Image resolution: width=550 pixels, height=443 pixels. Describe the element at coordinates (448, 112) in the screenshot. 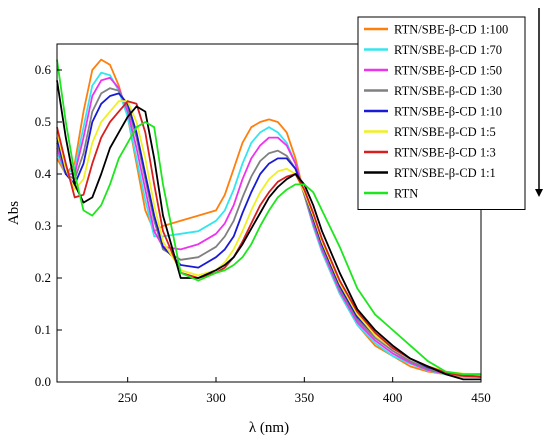

I see `legend-label-4: RTN/SBE-β-CD 1:10` at that location.